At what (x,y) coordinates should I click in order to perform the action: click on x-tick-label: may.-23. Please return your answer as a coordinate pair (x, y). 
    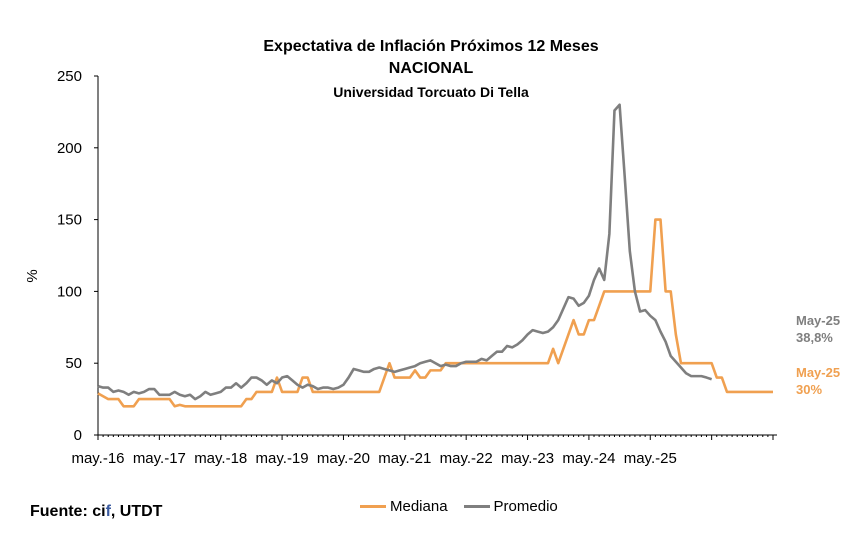
    Looking at the image, I should click on (527, 458).